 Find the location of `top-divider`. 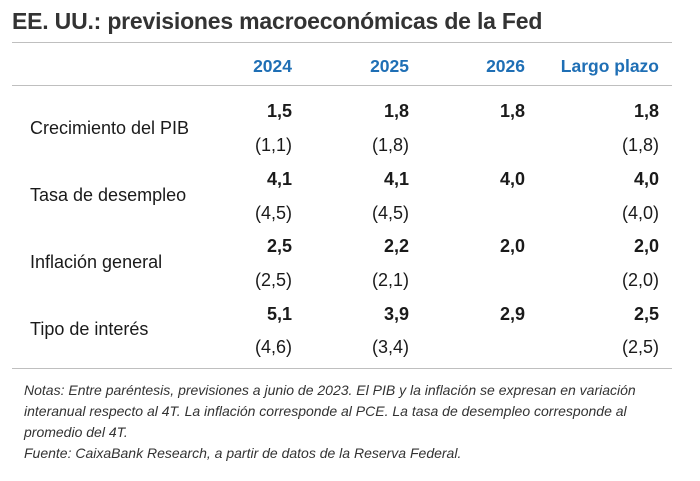

top-divider is located at coordinates (342, 42).